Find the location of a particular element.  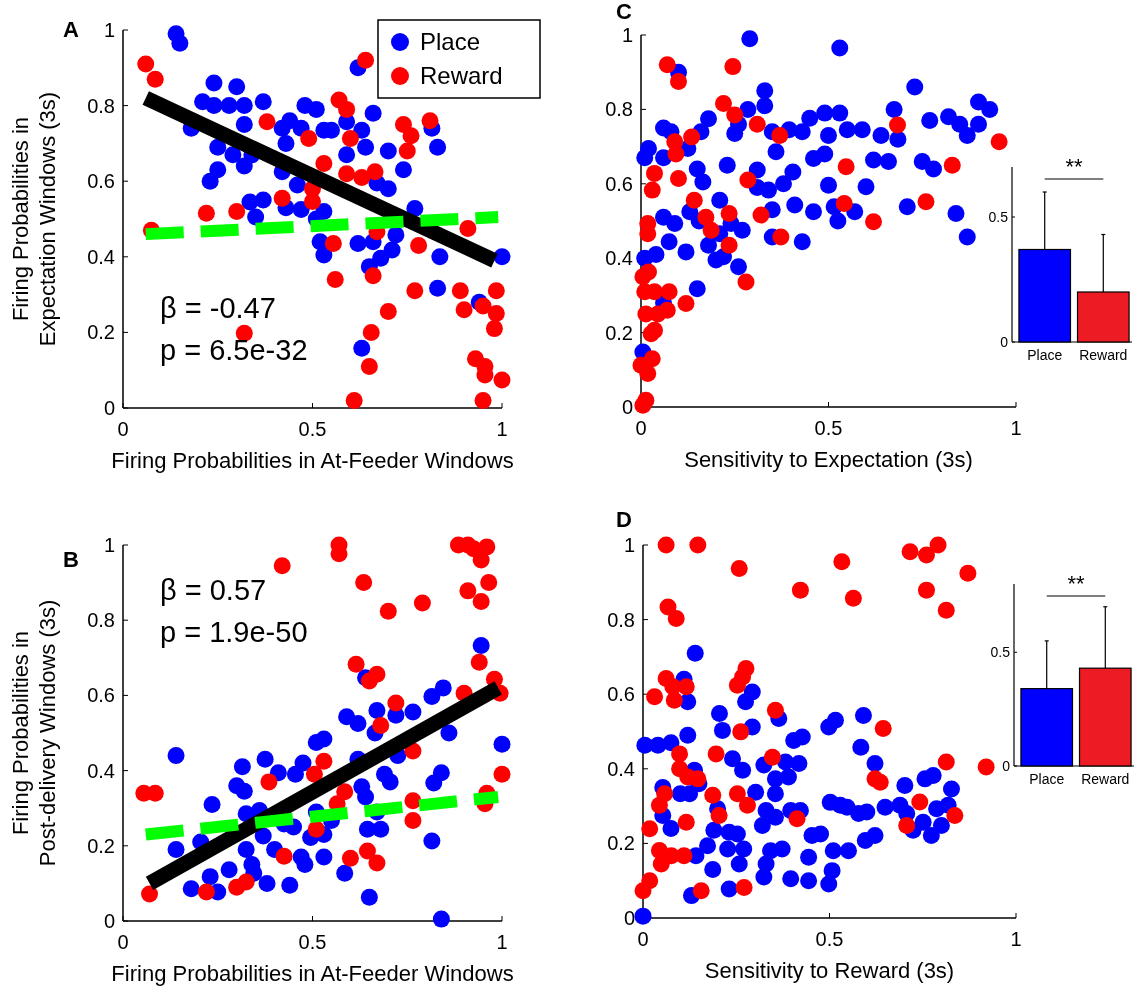

annotation: β = 0.57 is located at coordinates (213, 590).